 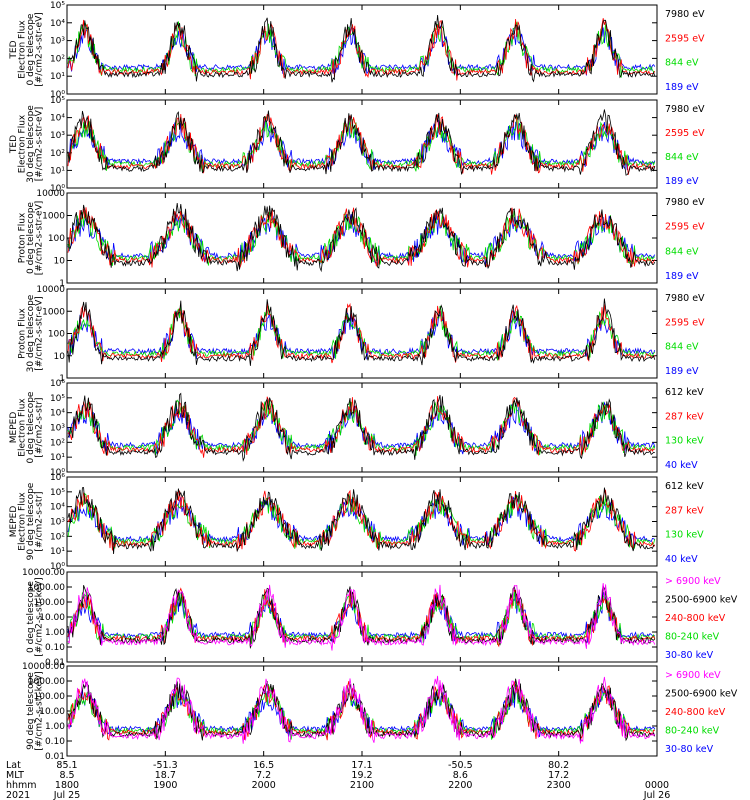 I want to click on x-tick-label: 8.5, so click(x=66, y=775).